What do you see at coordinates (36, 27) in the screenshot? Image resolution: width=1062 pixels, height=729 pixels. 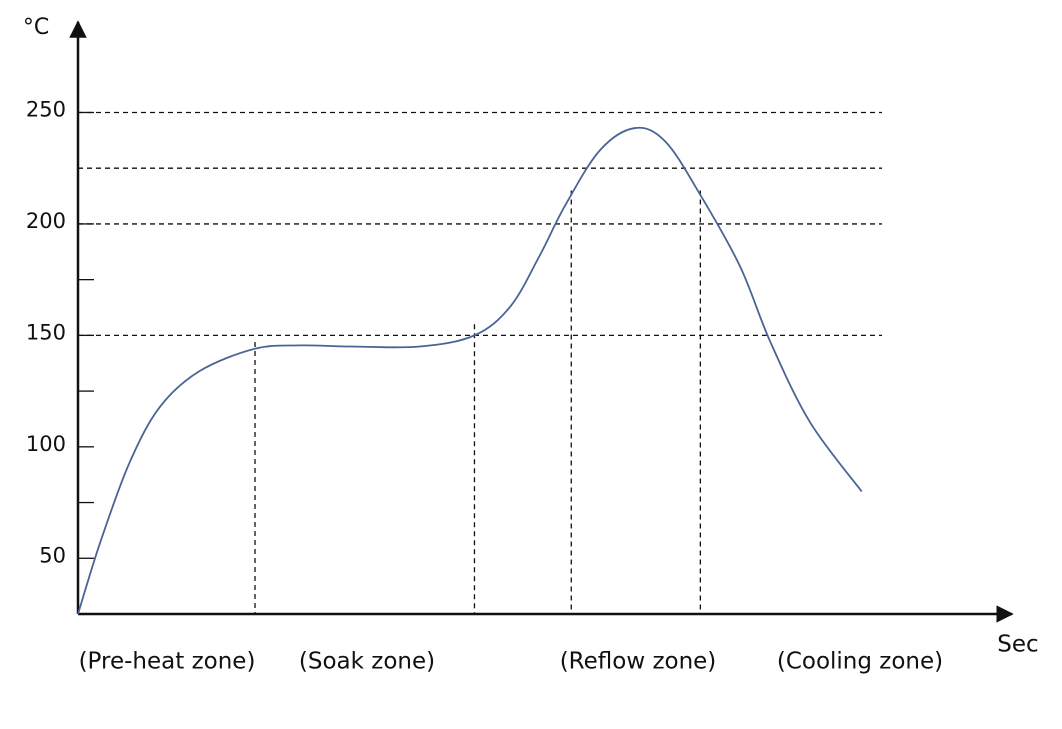 I see `y-axis-label: °C` at bounding box center [36, 27].